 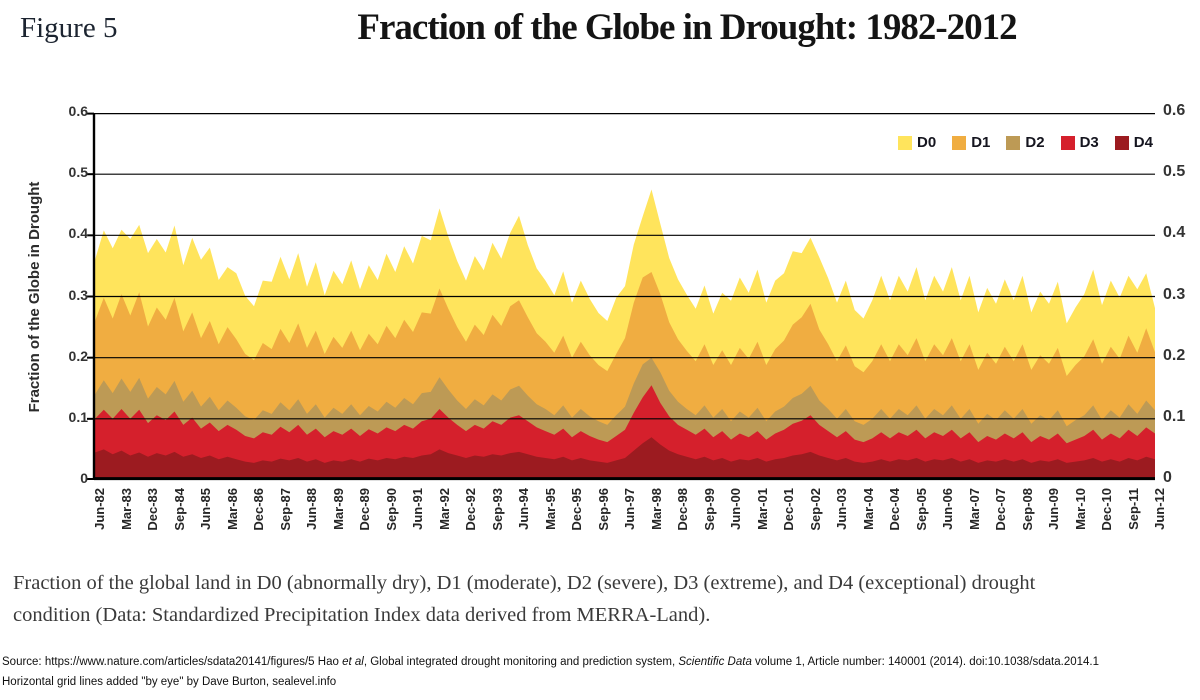 What do you see at coordinates (981, 142) in the screenshot?
I see `legend-label-D1: D1` at bounding box center [981, 142].